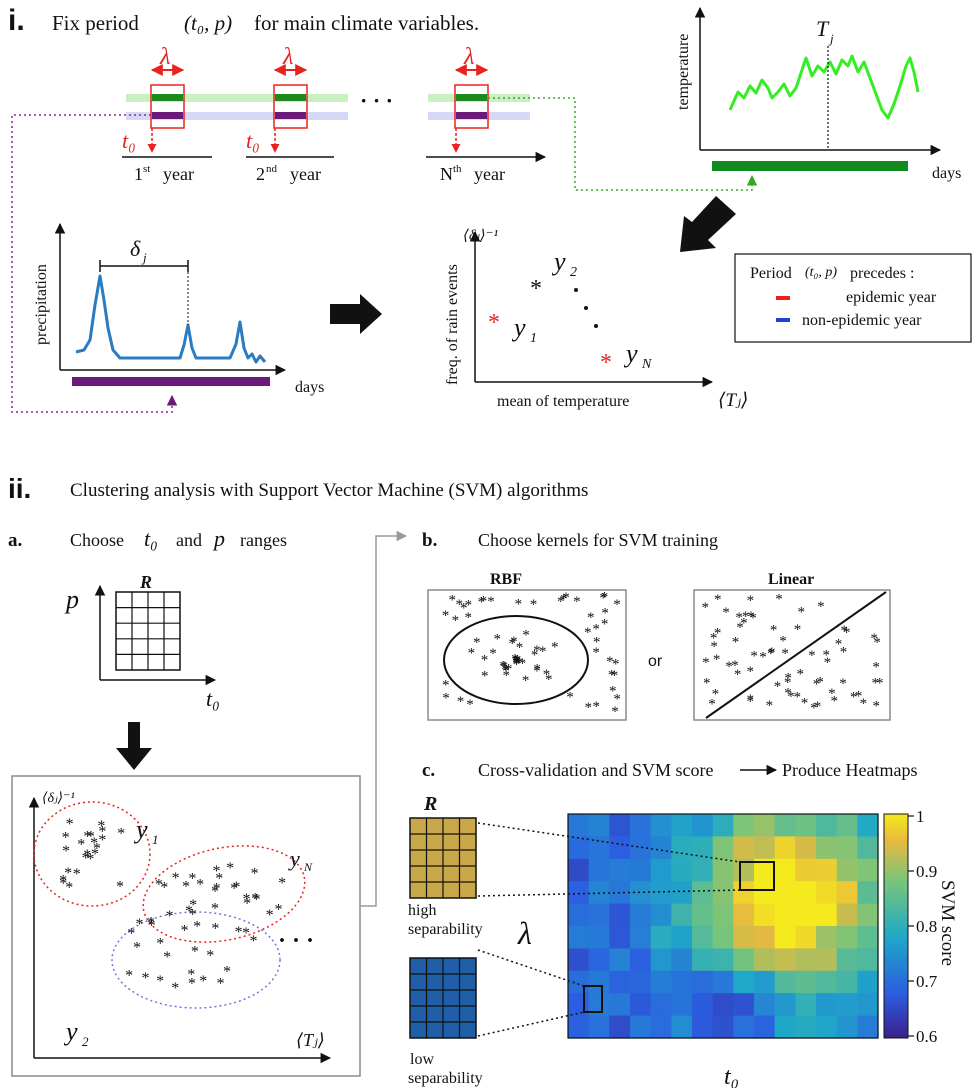 The height and width of the screenshot is (1088, 977). I want to click on heatmap-frame, so click(723, 926).